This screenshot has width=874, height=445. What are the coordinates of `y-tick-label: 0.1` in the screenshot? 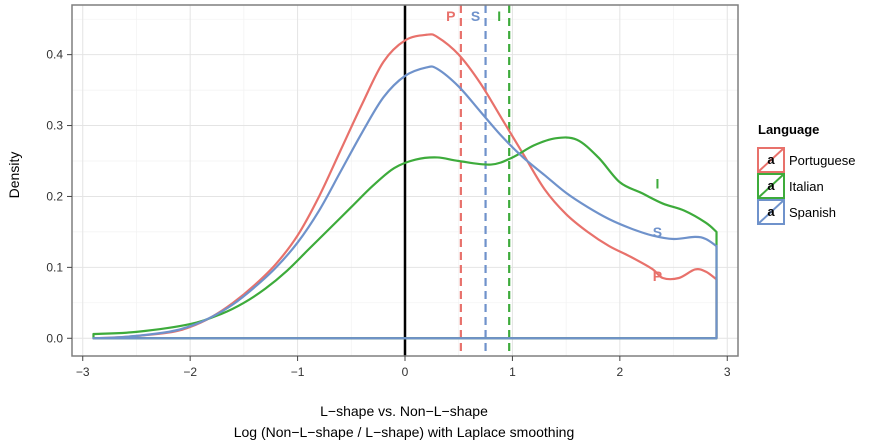 It's located at (54, 267).